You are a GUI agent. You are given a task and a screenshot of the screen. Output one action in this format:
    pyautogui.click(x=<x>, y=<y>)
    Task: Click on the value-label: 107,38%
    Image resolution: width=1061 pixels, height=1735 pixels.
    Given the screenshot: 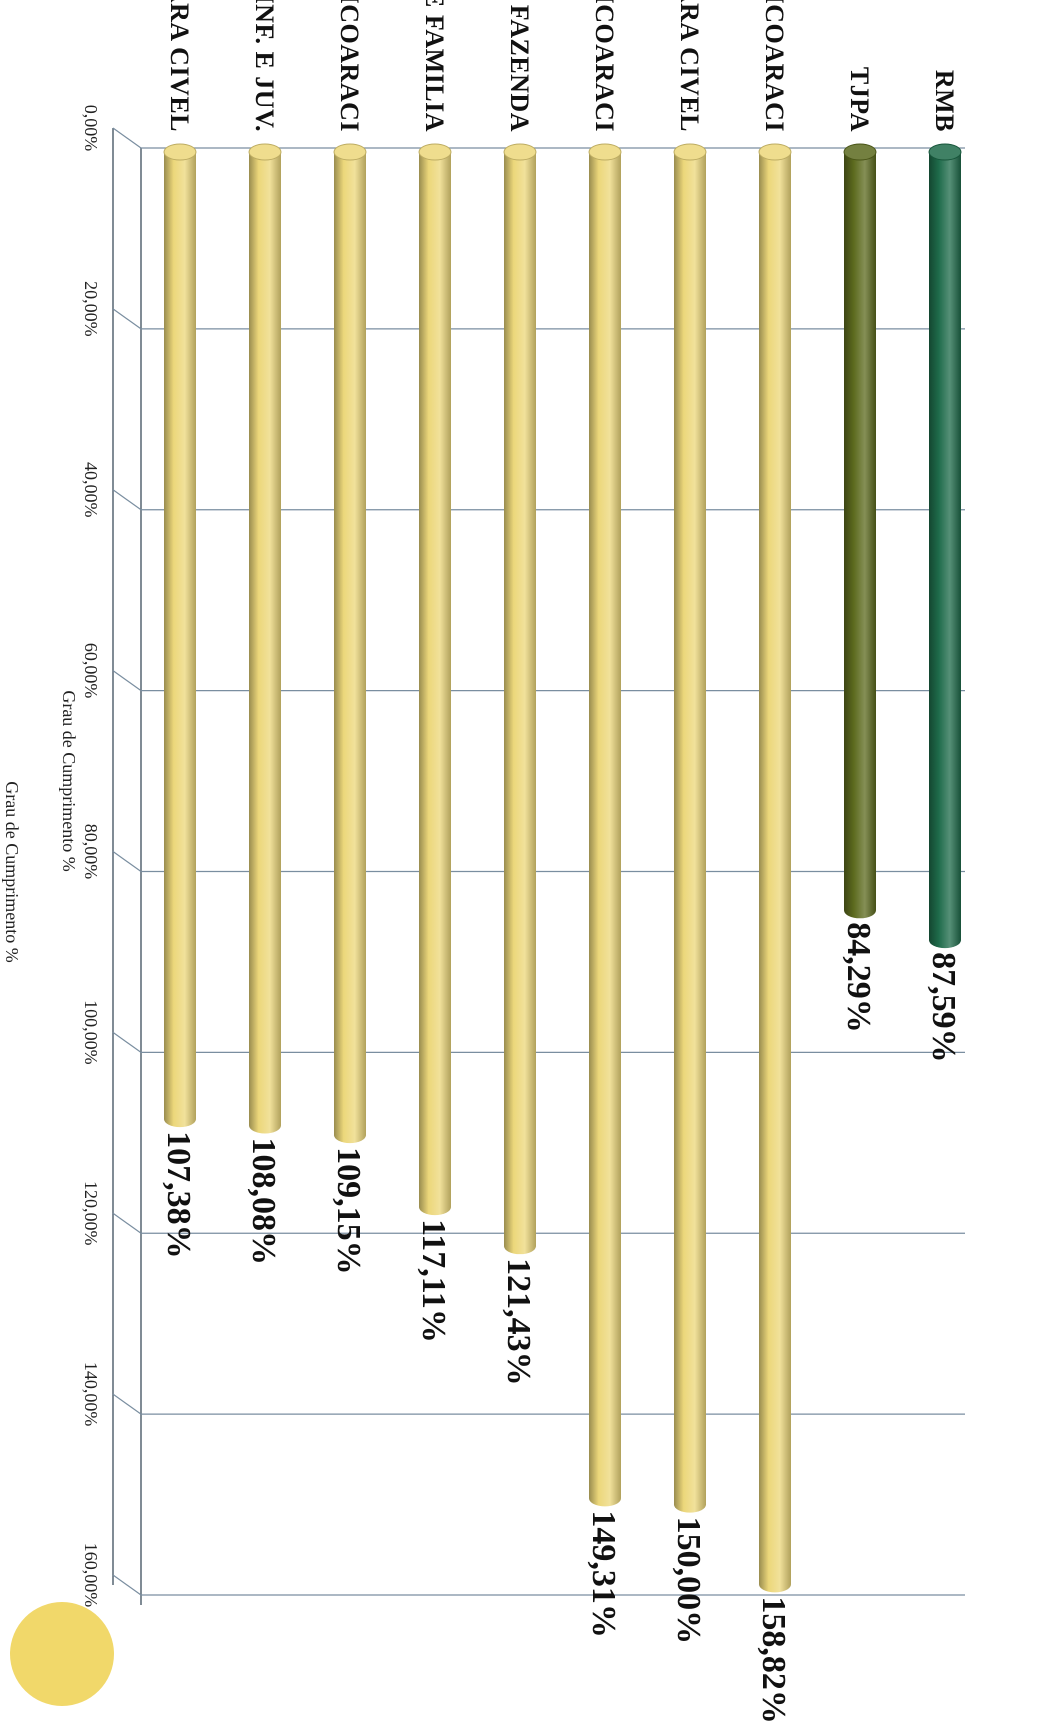 What is the action you would take?
    pyautogui.click(x=178, y=1195)
    